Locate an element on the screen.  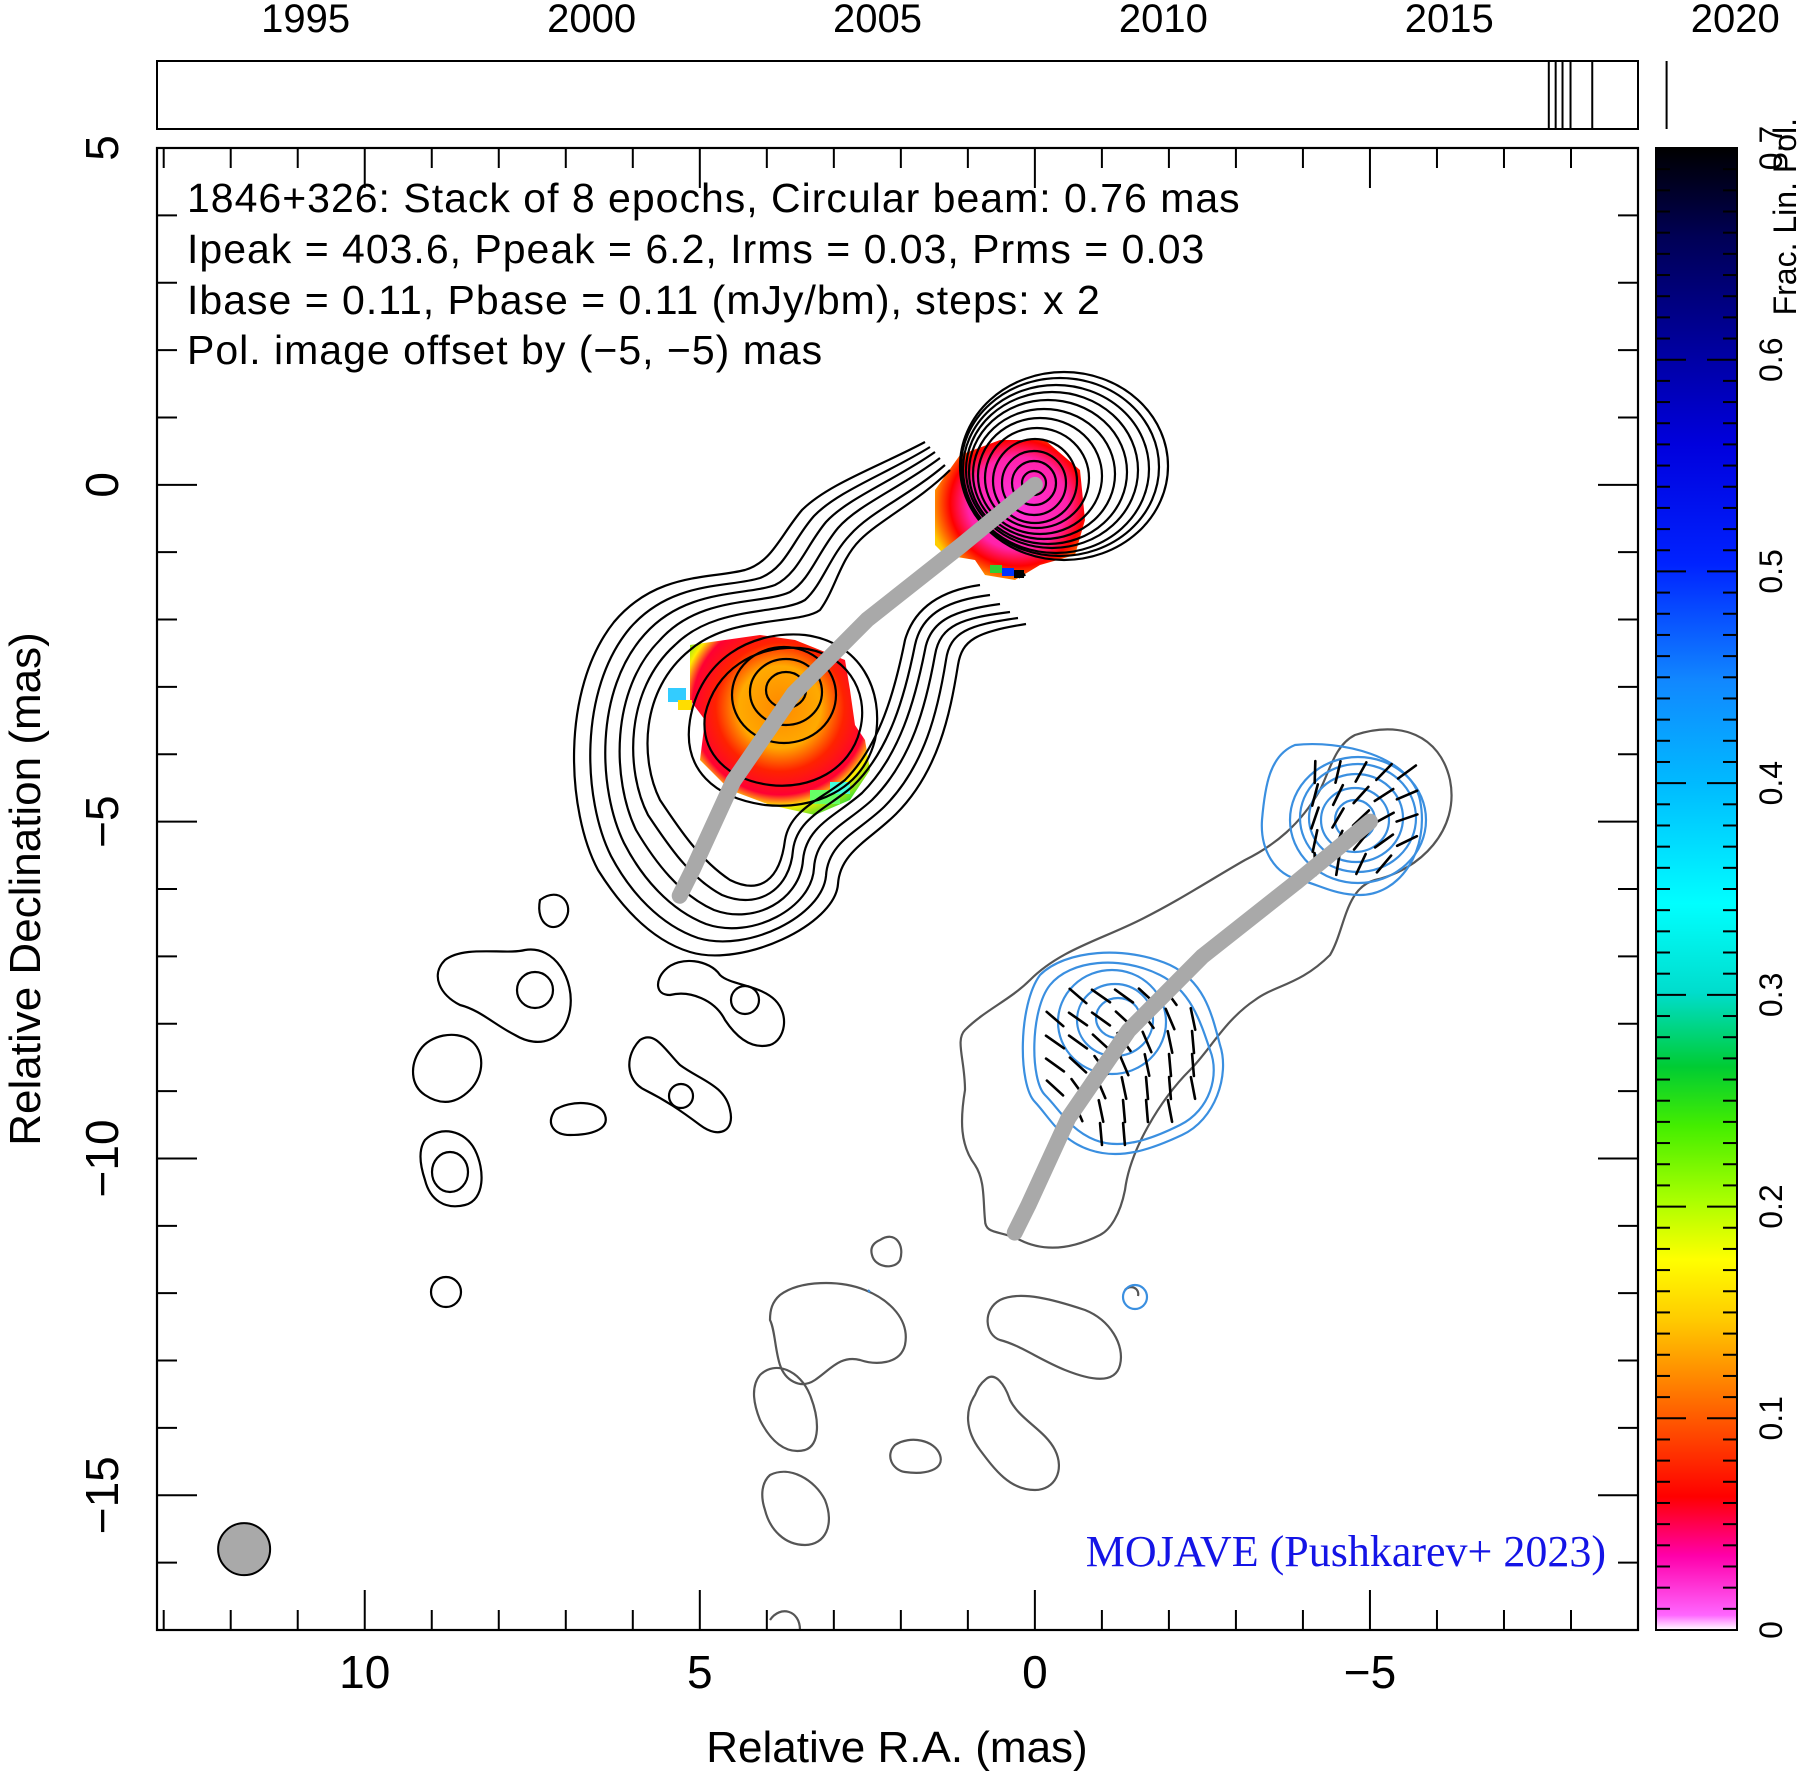
intensity-noise-blobs is located at coordinates (599, 1101).